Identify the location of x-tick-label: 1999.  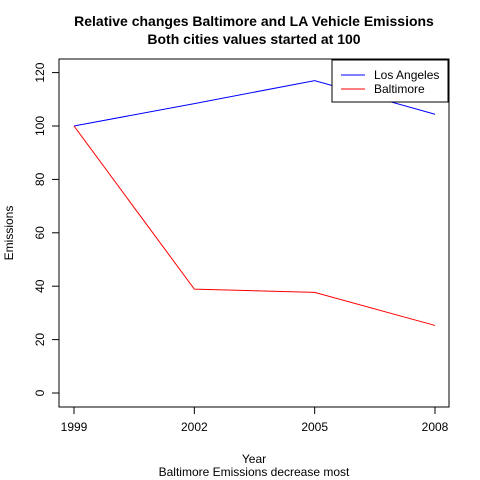
(74, 427).